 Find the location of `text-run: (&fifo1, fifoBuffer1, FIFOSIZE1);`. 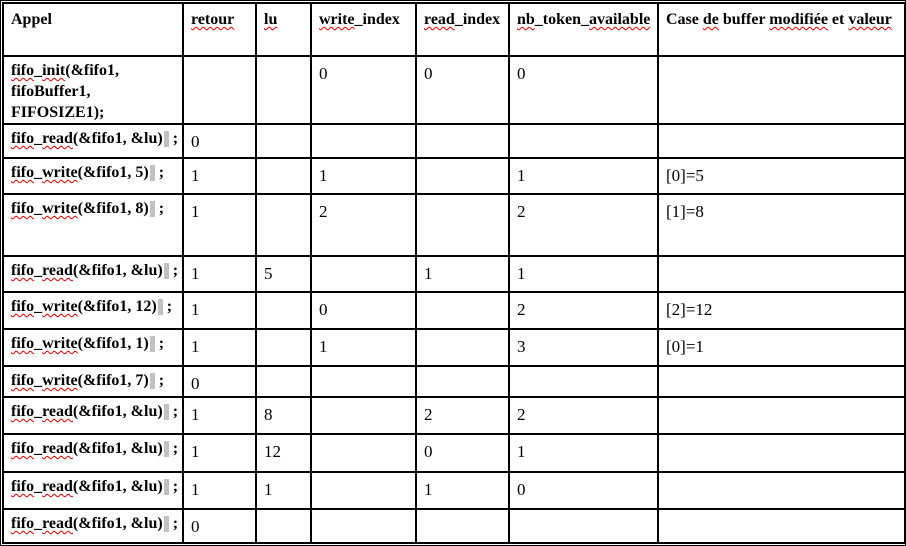

text-run: (&fifo1, fifoBuffer1, FIFOSIZE1); is located at coordinates (65, 91).